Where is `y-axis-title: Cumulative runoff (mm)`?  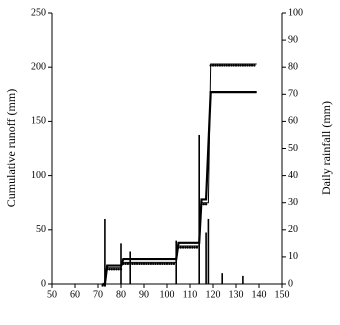
y-axis-title: Cumulative runoff (mm) is located at coordinates (11, 148).